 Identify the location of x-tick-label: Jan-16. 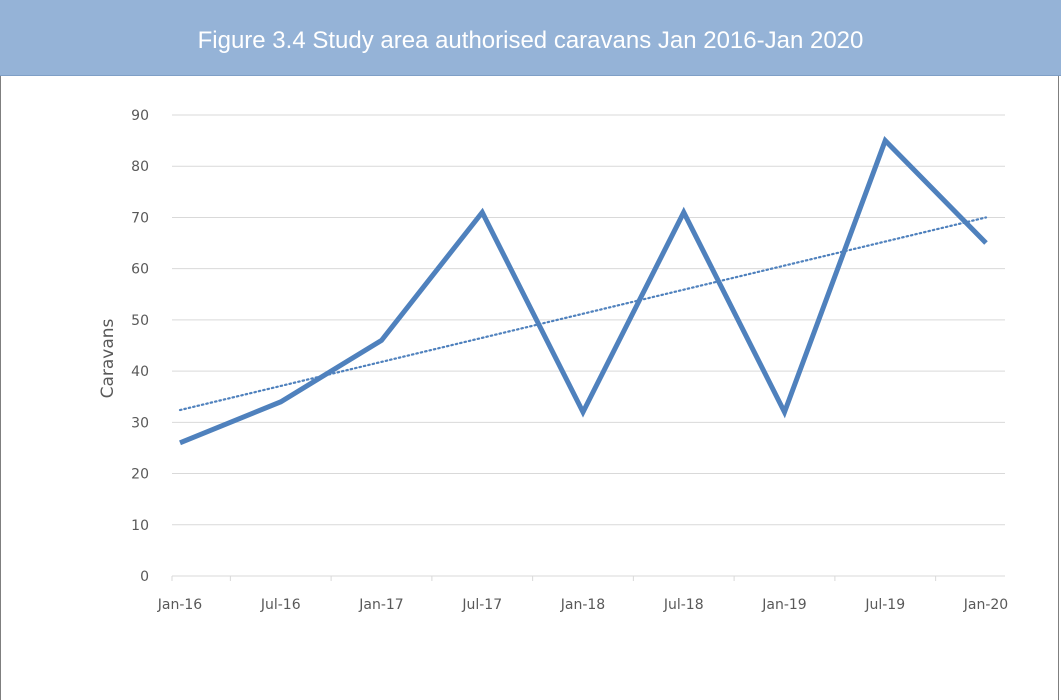
(180, 605).